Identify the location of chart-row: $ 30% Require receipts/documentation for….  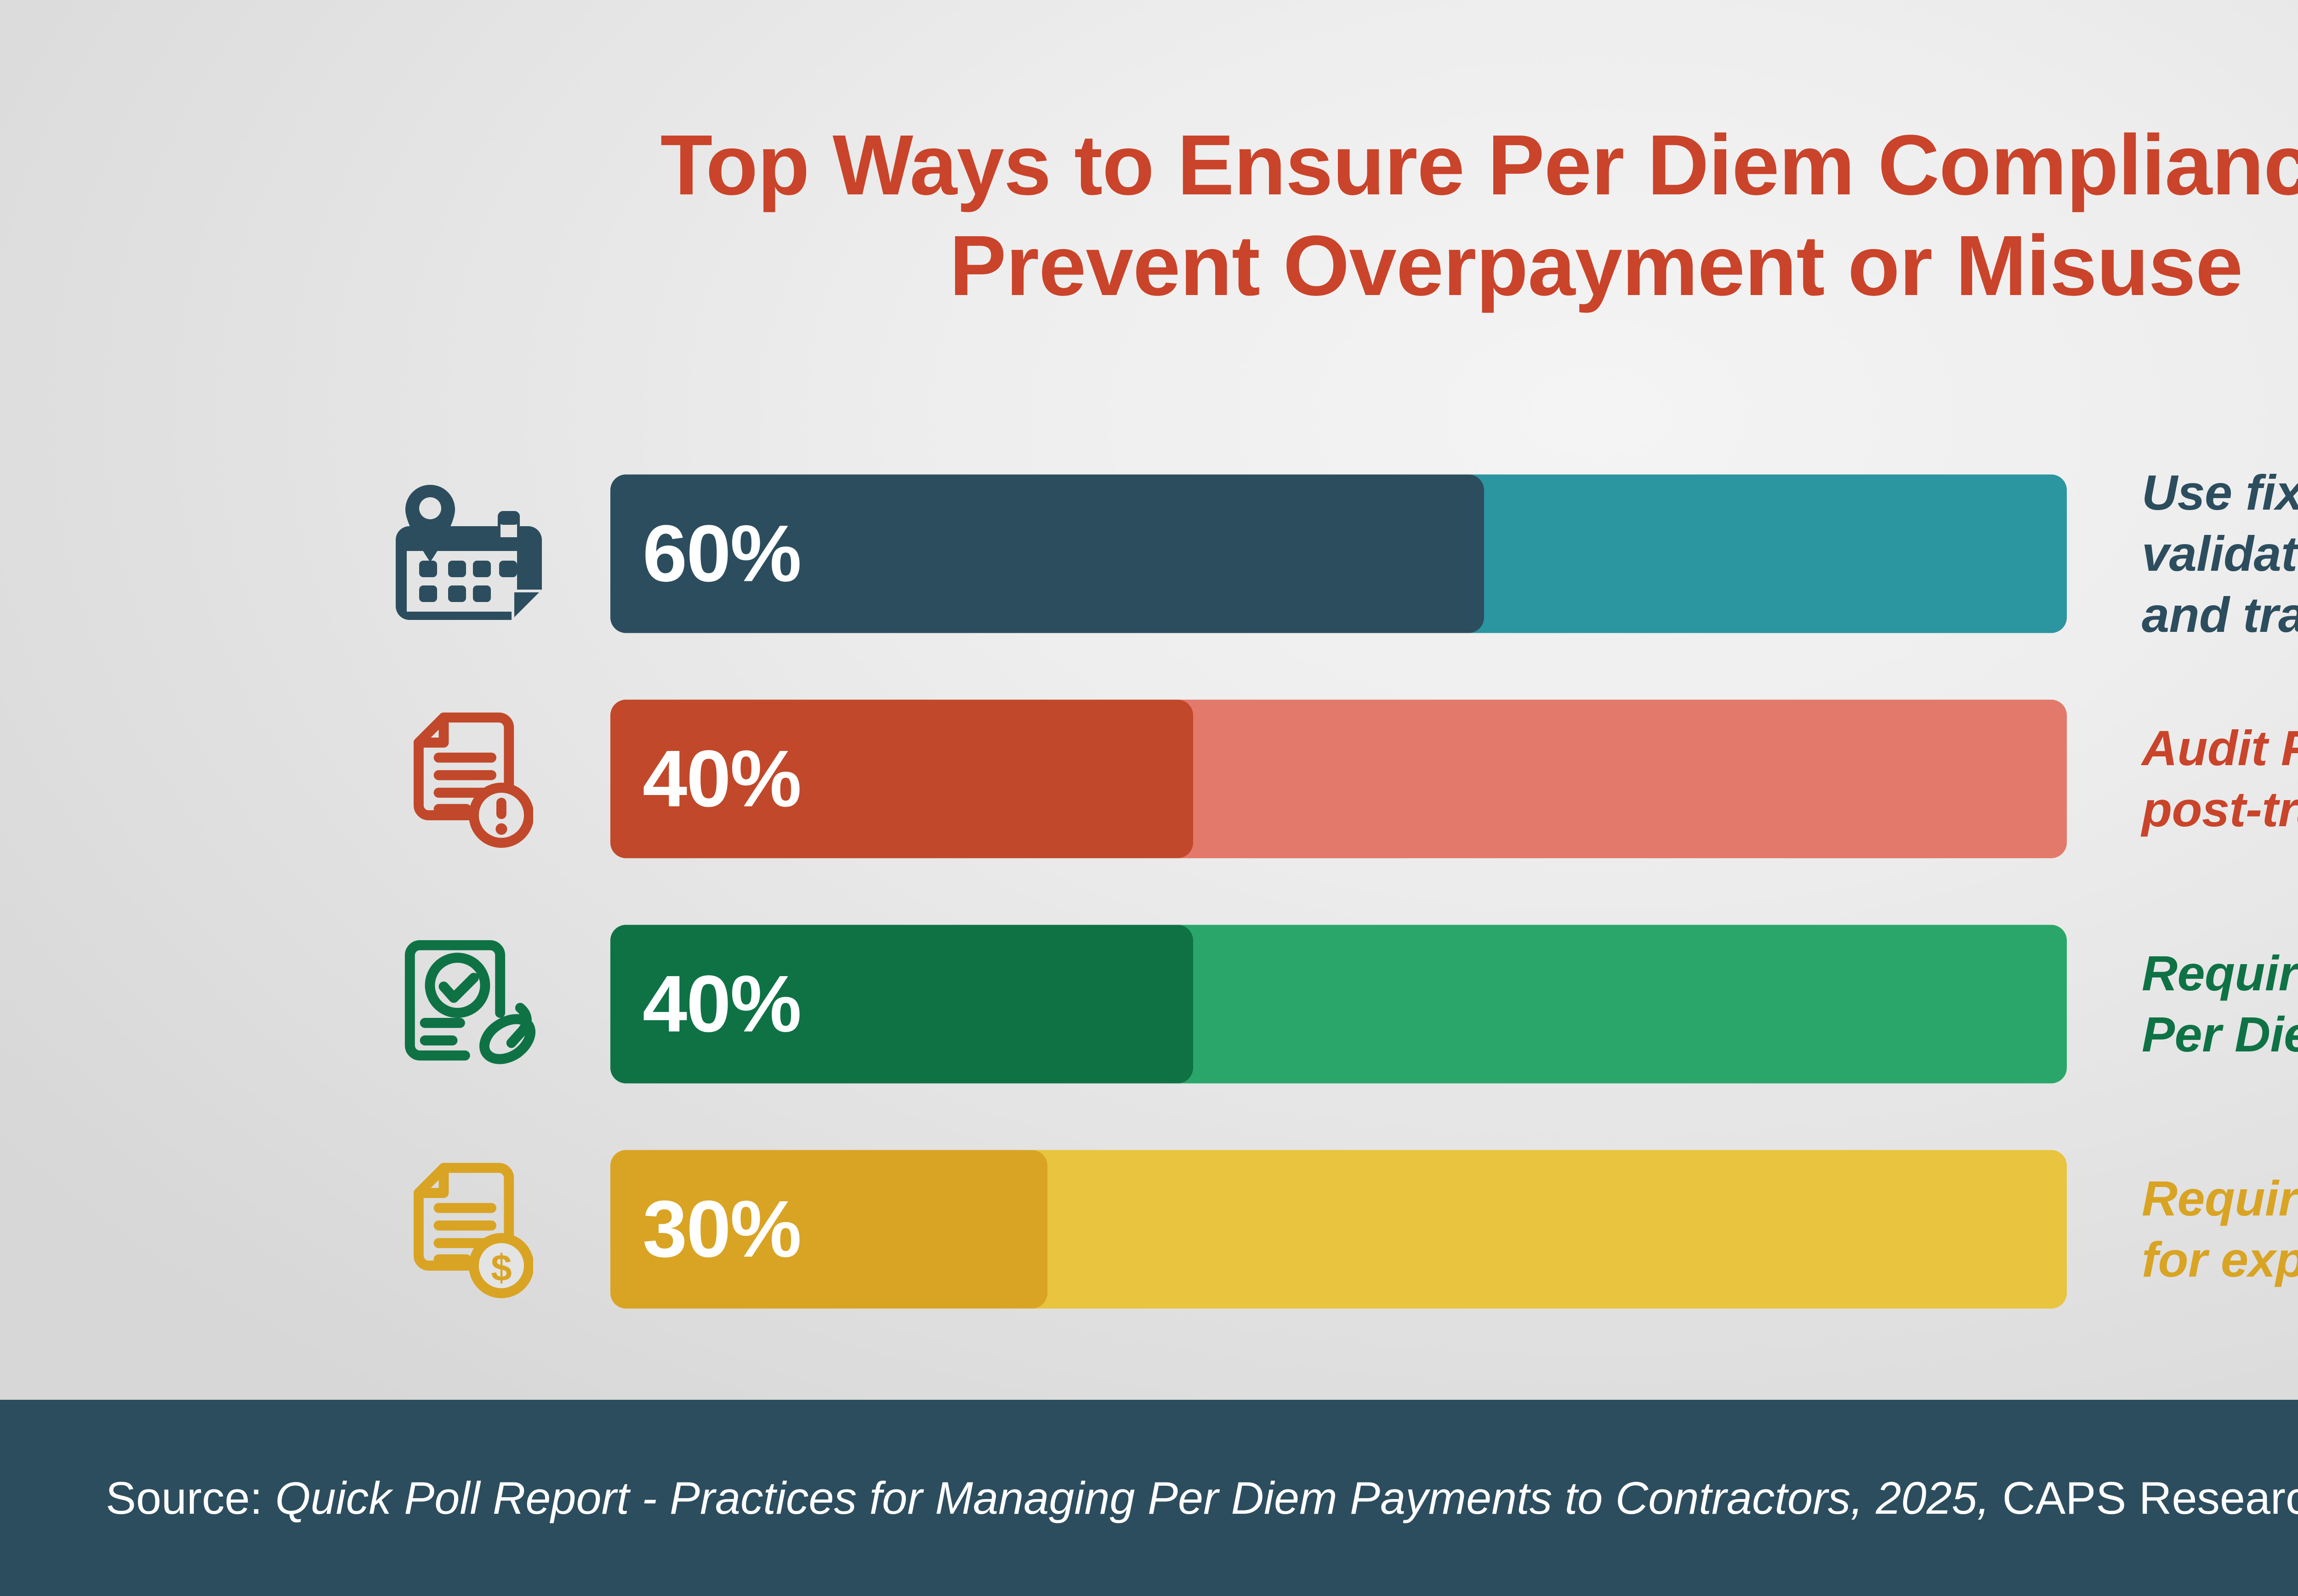
(1149, 1229).